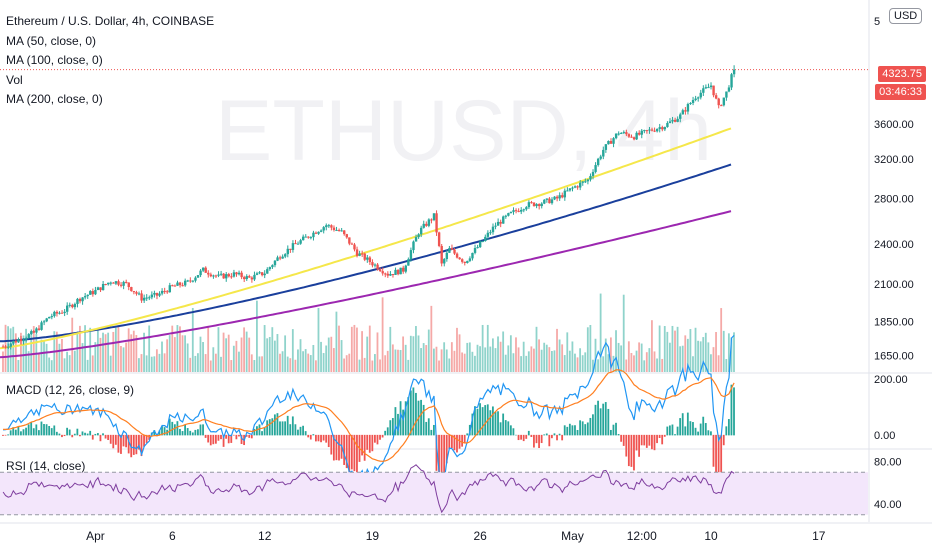 This screenshot has width=932, height=550. What do you see at coordinates (70, 390) in the screenshot?
I see `macd-panel-title: MACD (12, 26, close, 9)` at bounding box center [70, 390].